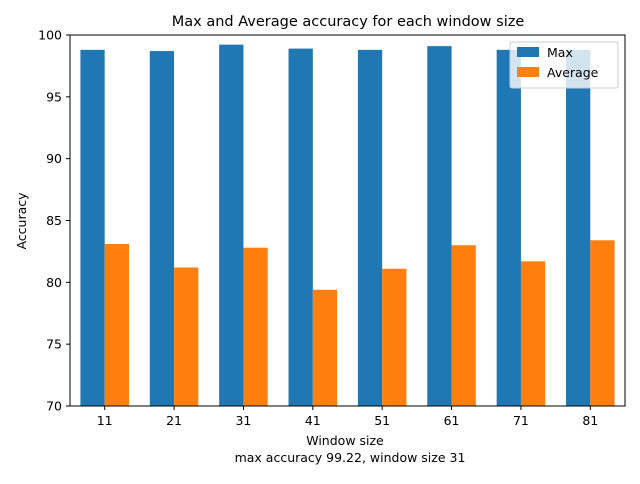  What do you see at coordinates (345, 440) in the screenshot?
I see `x-axis-label: Window size` at bounding box center [345, 440].